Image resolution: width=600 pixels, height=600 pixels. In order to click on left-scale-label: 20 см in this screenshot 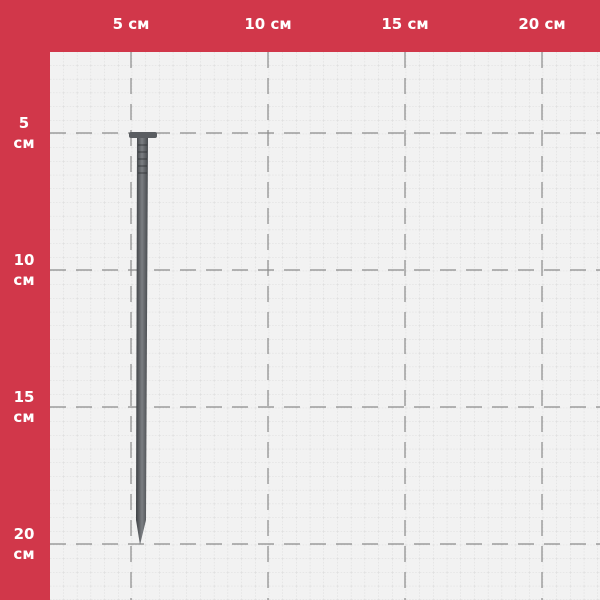, I will do `click(24, 544)`.